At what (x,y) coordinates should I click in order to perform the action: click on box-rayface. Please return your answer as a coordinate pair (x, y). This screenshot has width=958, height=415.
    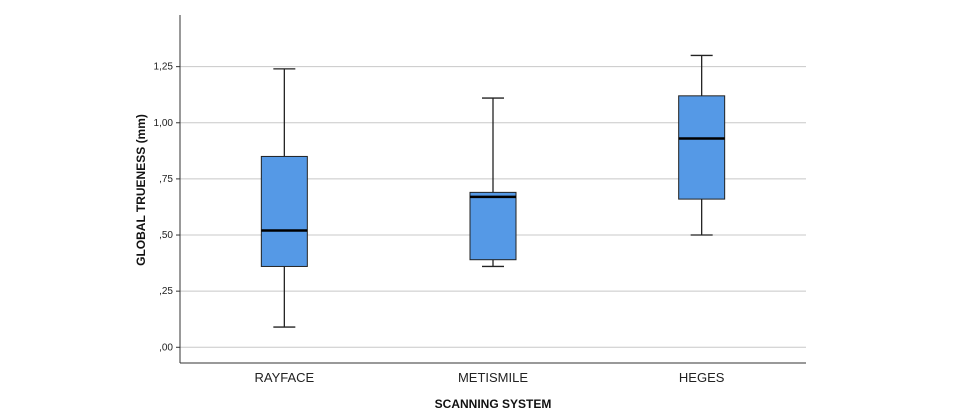
    Looking at the image, I should click on (284, 198).